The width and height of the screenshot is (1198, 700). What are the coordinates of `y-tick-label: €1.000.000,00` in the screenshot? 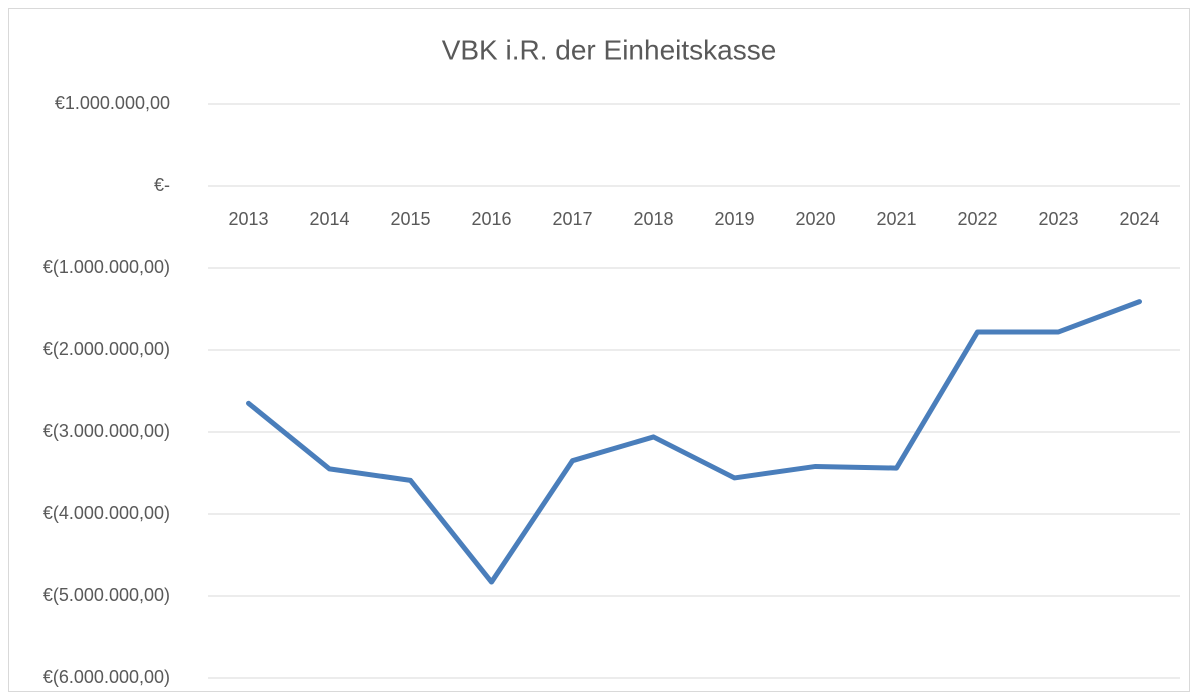 It's located at (112, 103).